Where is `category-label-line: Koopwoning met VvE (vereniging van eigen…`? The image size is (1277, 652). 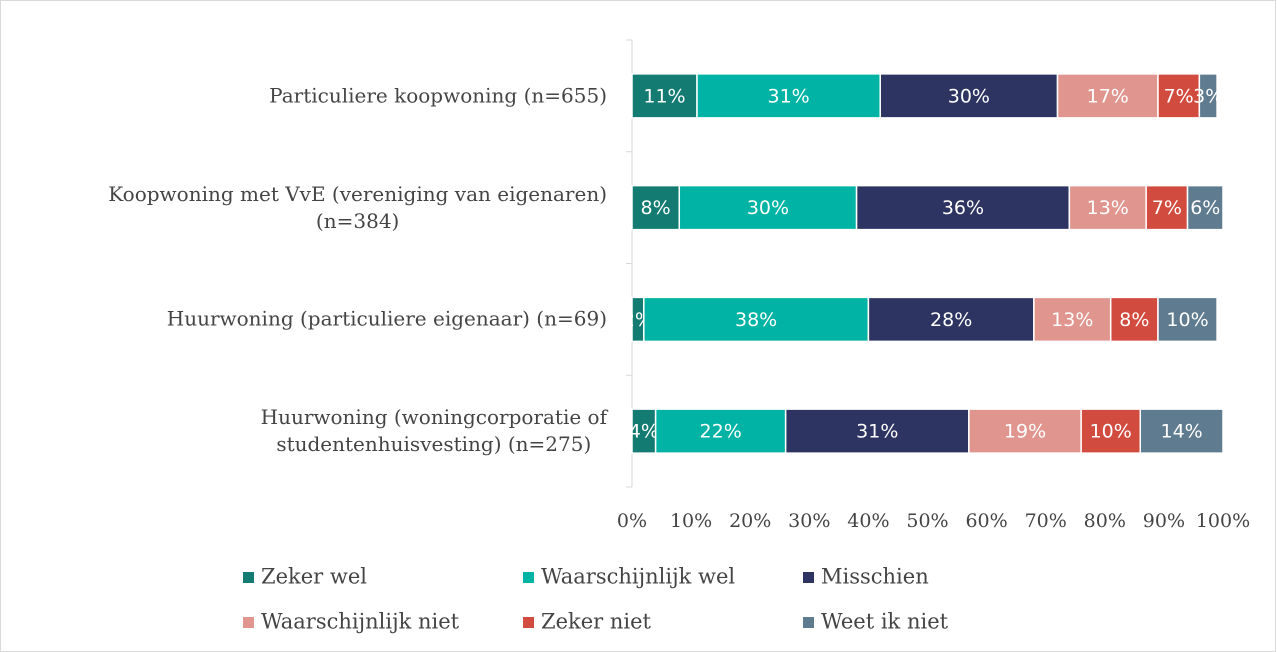 category-label-line: Koopwoning met VvE (vereniging van eigen… is located at coordinates (357, 193).